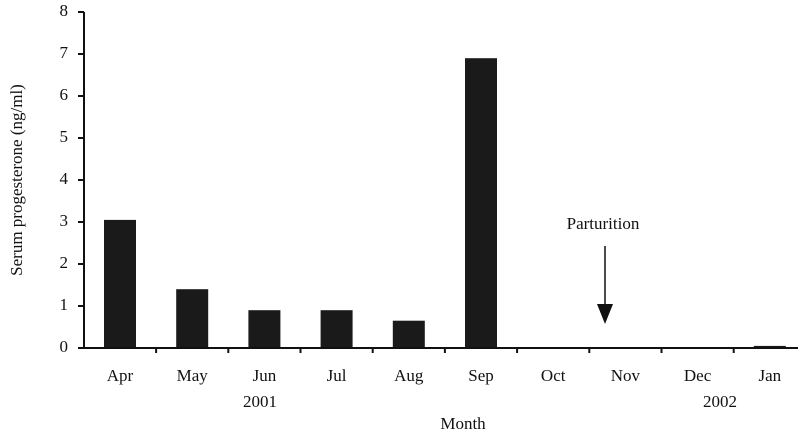 This screenshot has width=800, height=438. What do you see at coordinates (16, 180) in the screenshot?
I see `y-axis-label: Serum progesterone (ng/ml)` at bounding box center [16, 180].